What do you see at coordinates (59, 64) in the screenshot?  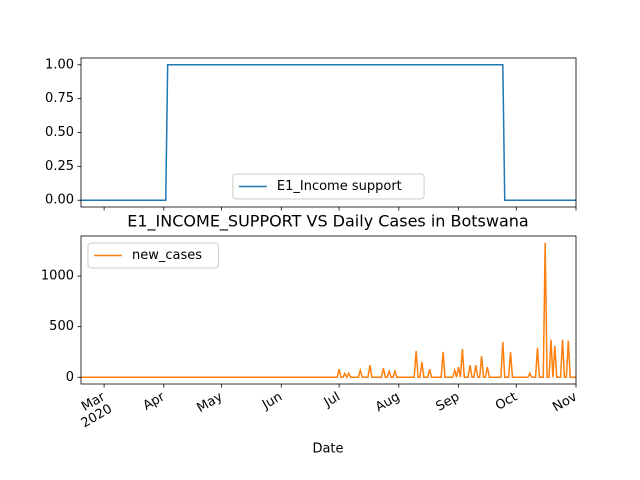 I see `y-tick-label: 1.00` at bounding box center [59, 64].